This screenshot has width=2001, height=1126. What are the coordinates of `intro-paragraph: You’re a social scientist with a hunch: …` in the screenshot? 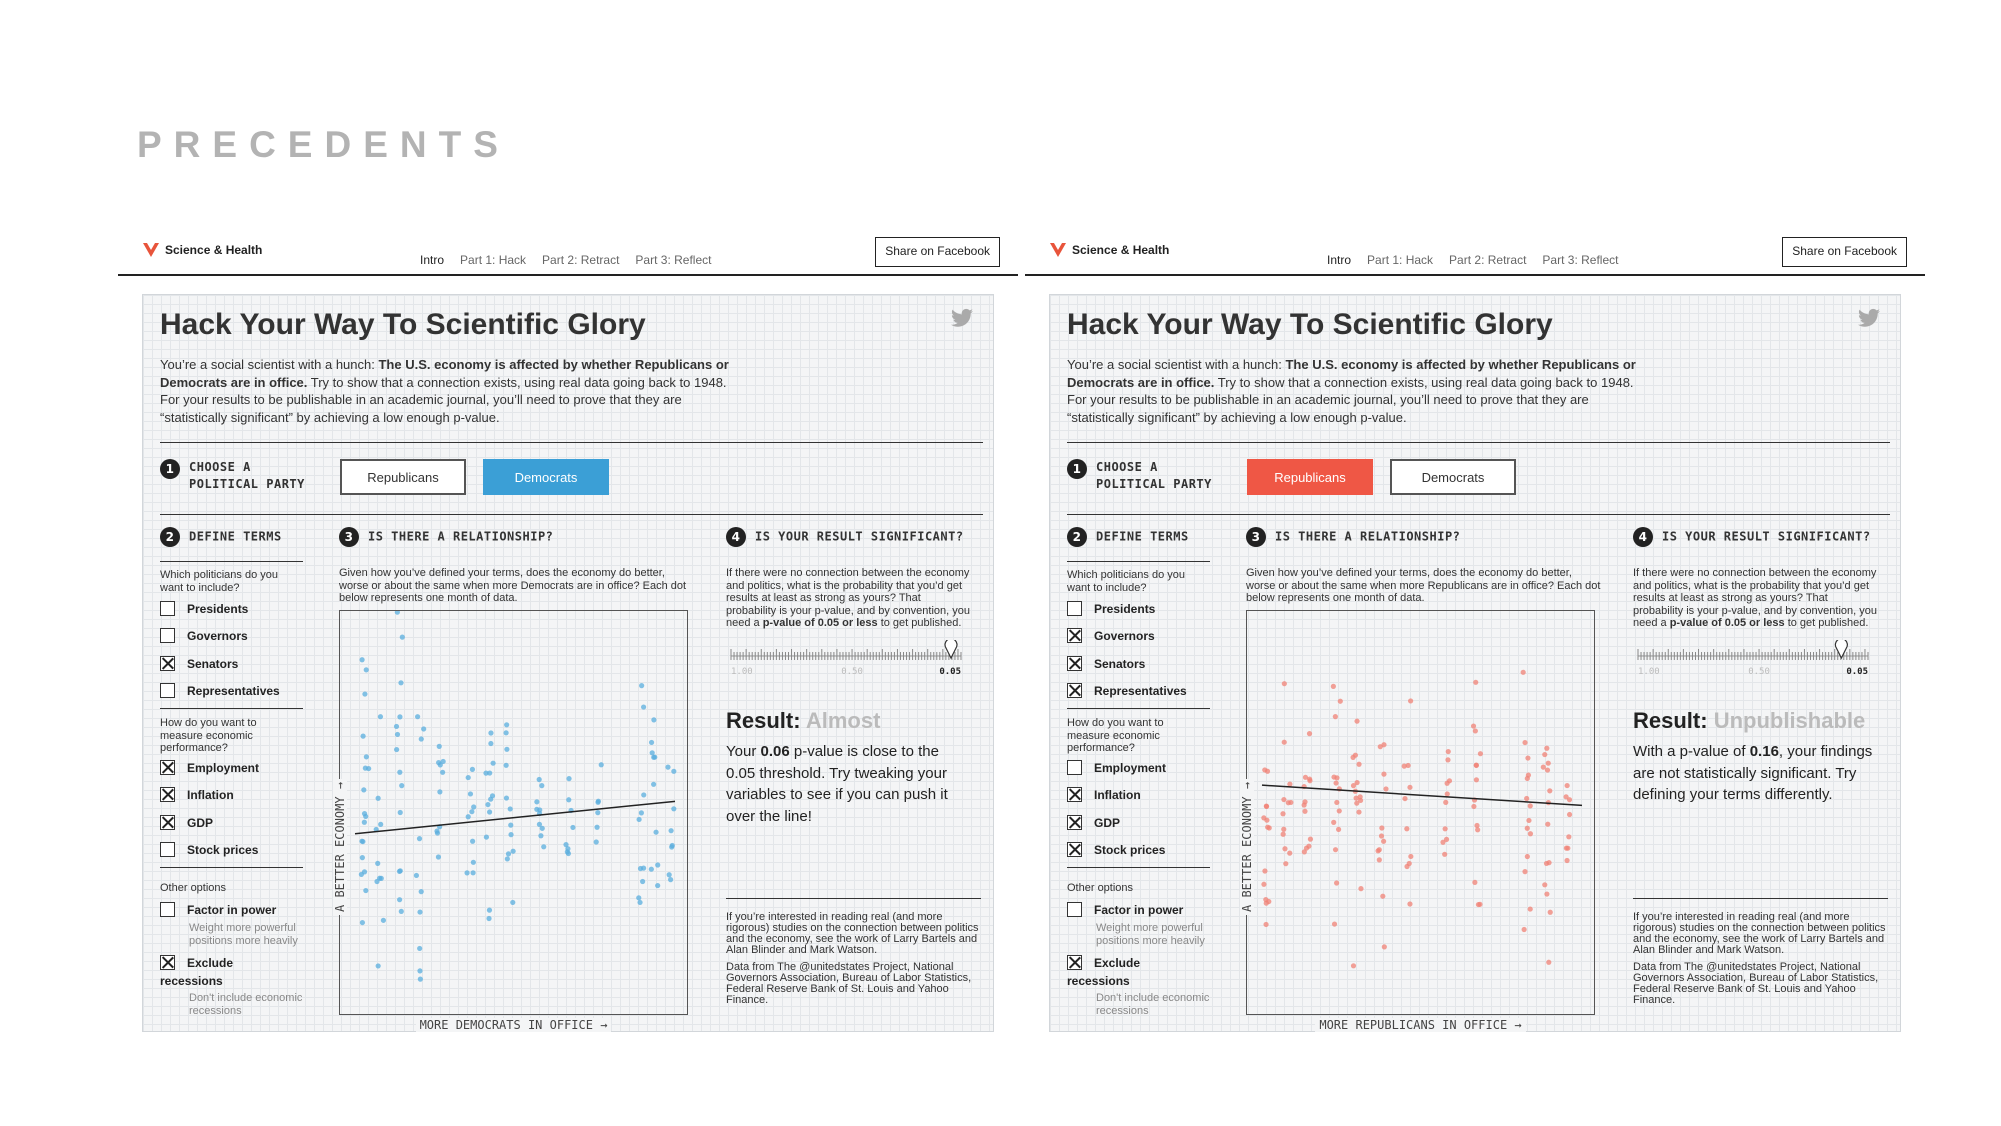 It's located at (447, 391).